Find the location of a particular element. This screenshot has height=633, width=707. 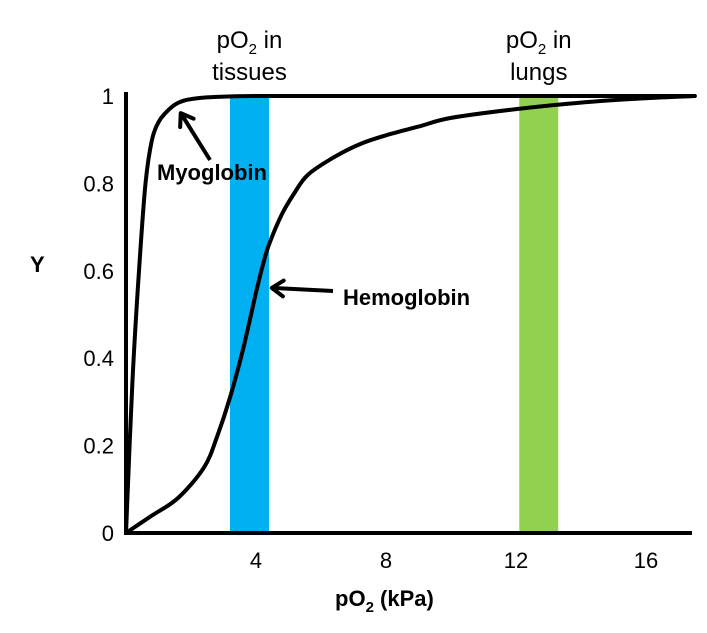

y-tick-label: 0.4 is located at coordinates (98, 358).